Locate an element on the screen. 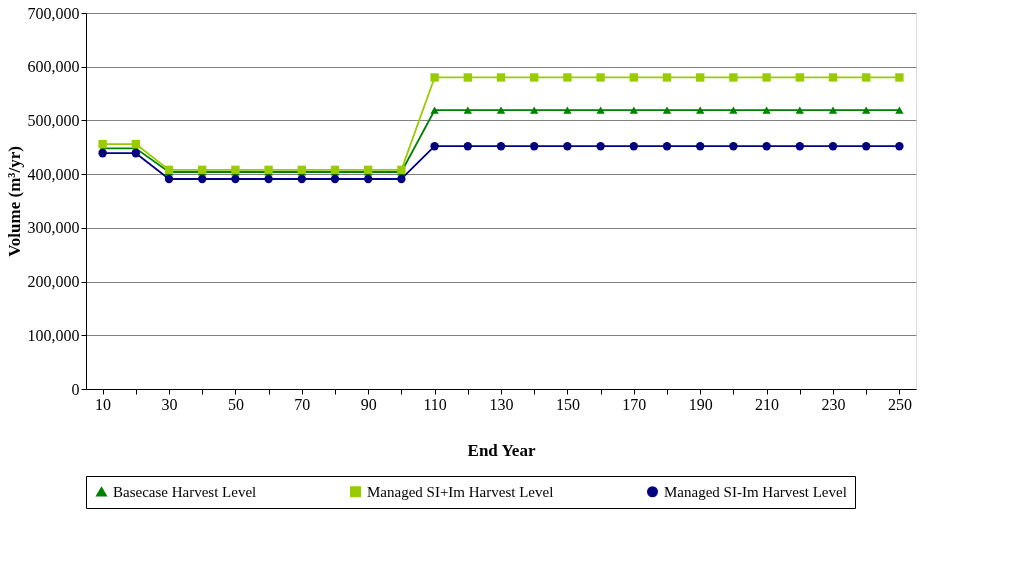 The width and height of the screenshot is (1016, 571). x-tick-label: 70 is located at coordinates (302, 404).